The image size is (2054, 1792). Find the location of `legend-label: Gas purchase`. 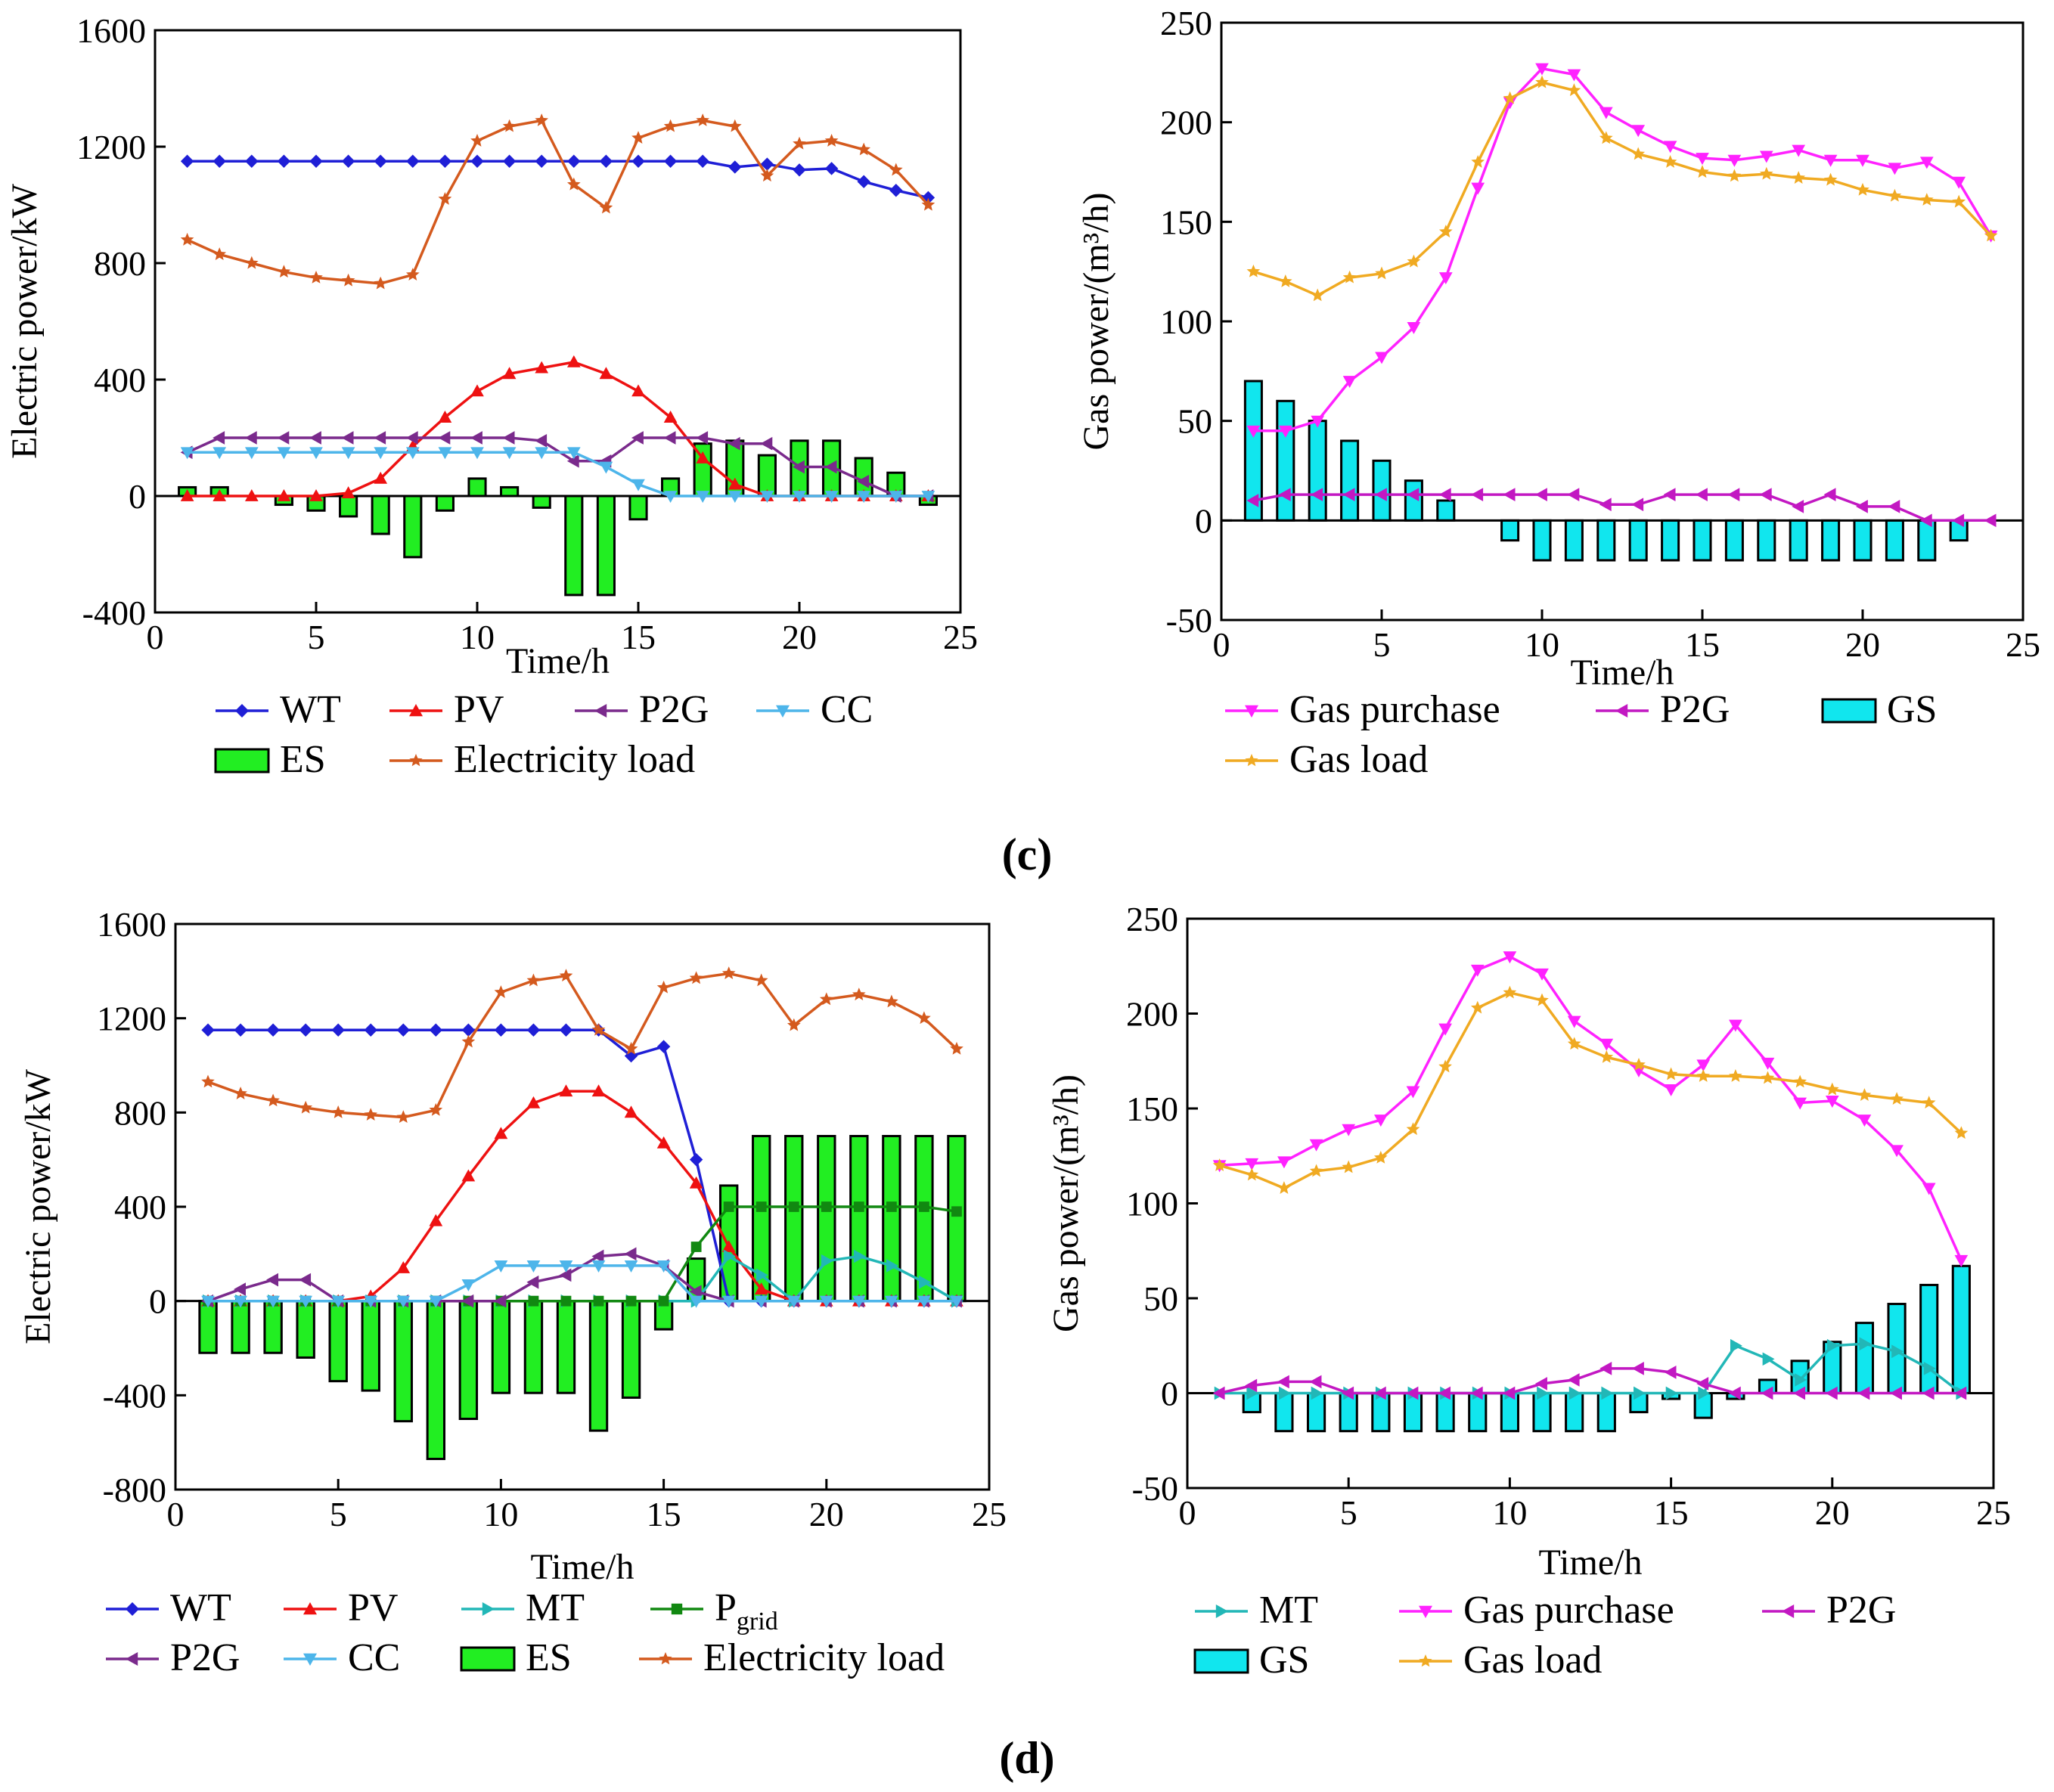

legend-label: Gas purchase is located at coordinates (1568, 1610).